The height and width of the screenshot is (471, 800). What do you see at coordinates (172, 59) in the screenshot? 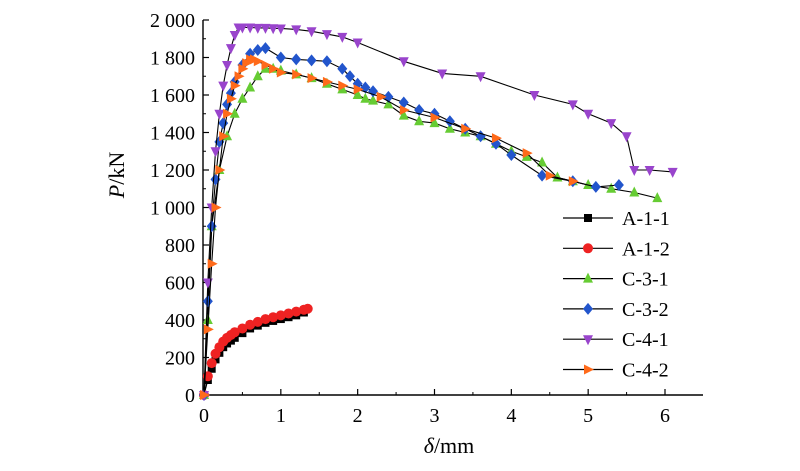
I see `y-tick-label: 1 800` at bounding box center [172, 59].